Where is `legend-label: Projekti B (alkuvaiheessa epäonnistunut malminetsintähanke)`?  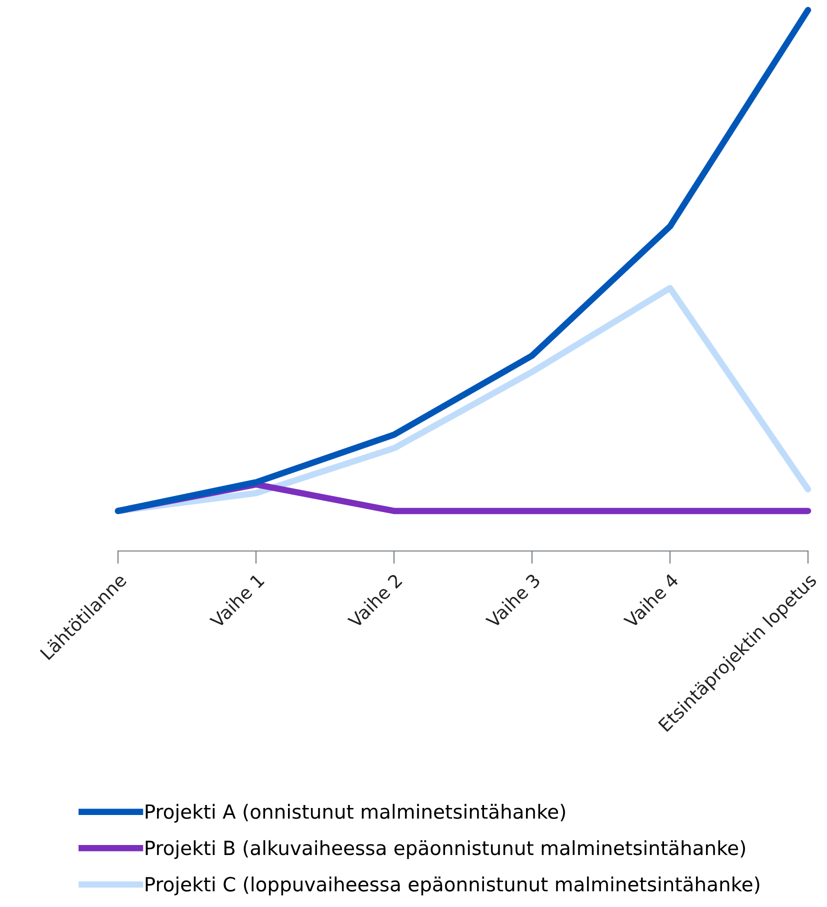
legend-label: Projekti B (alkuvaiheessa epäonnistunut malminetsintähanke) is located at coordinates (445, 850).